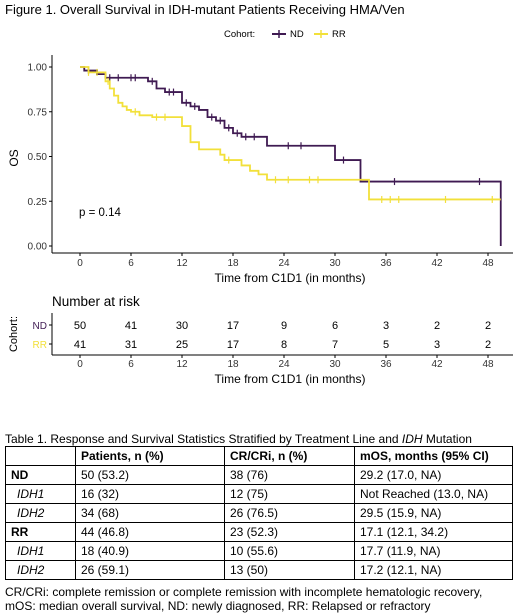 Image resolution: width=520 pixels, height=613 pixels. Describe the element at coordinates (335, 263) in the screenshot. I see `x-tick-label: 30` at that location.